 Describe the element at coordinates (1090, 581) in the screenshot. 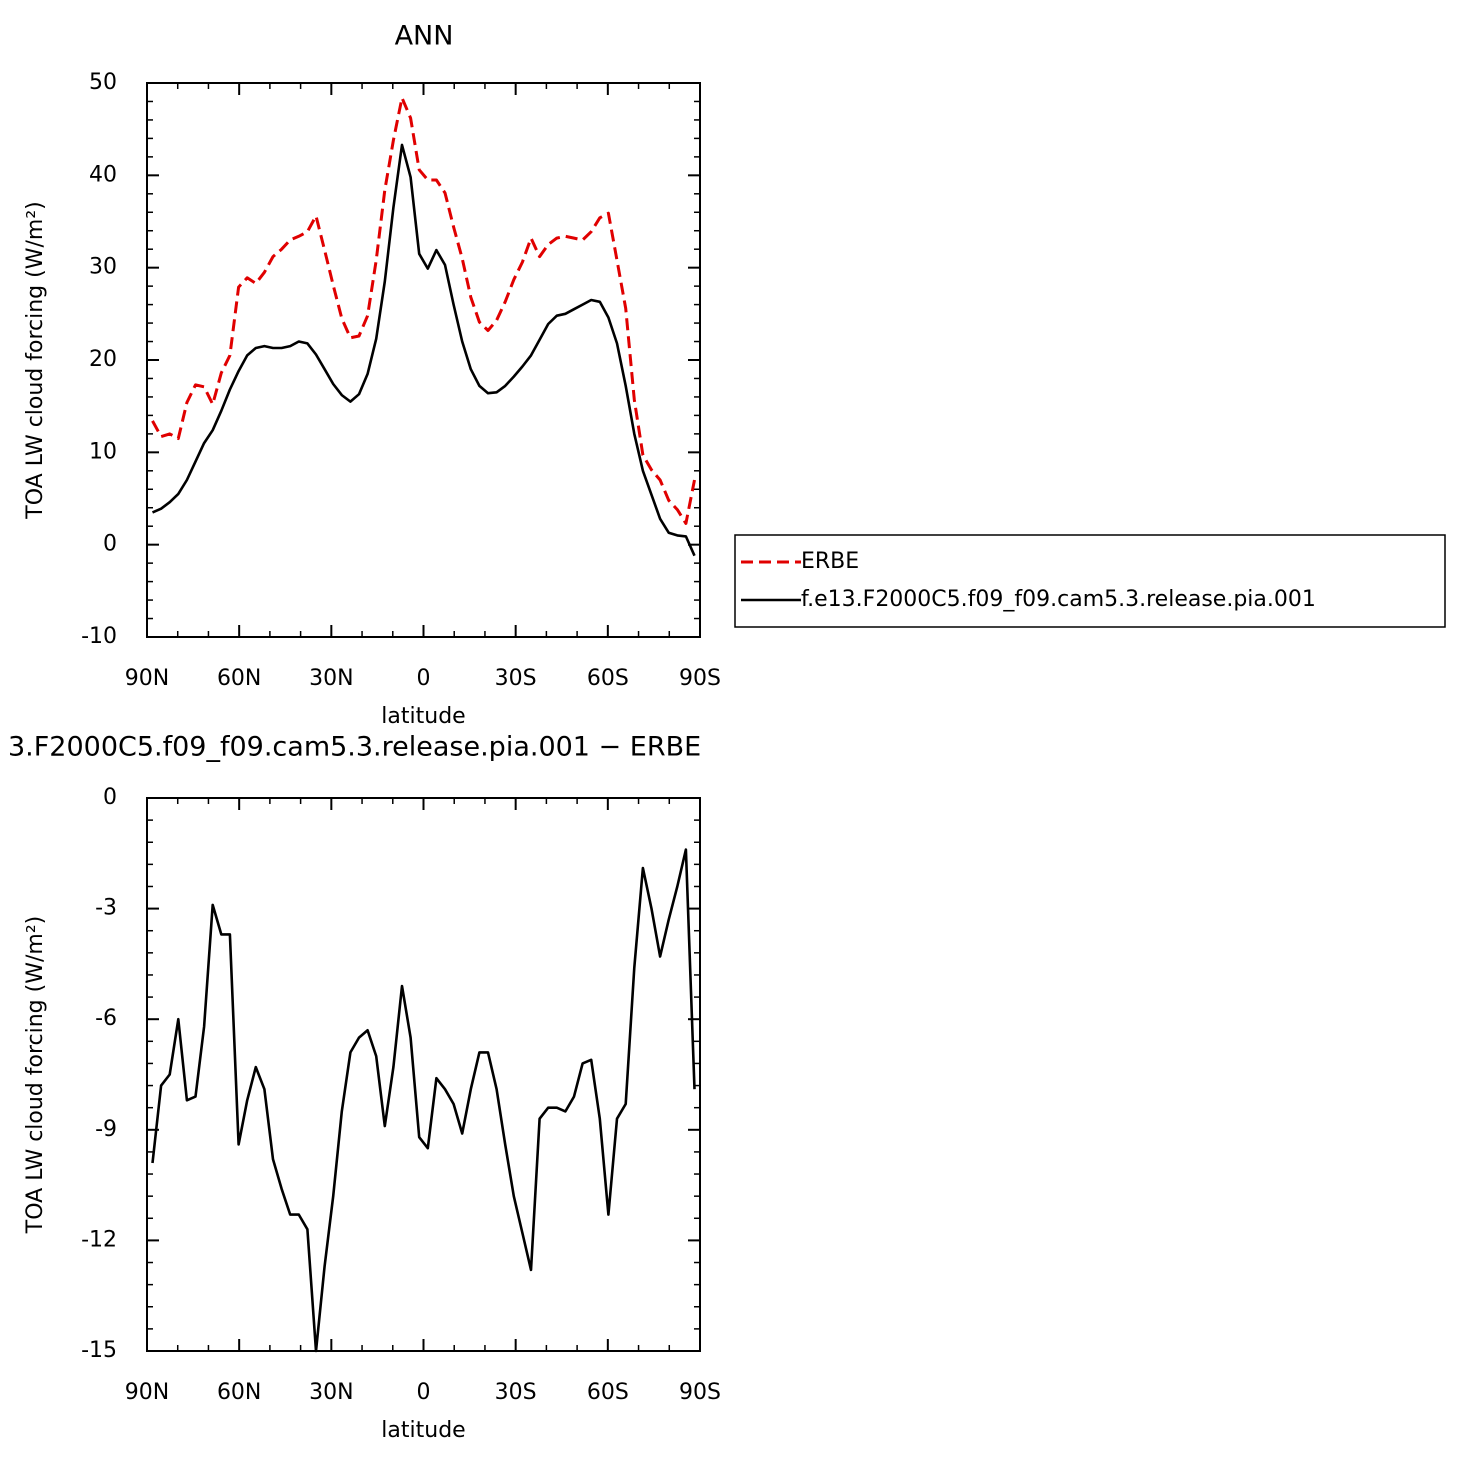

I see `legend-box` at that location.